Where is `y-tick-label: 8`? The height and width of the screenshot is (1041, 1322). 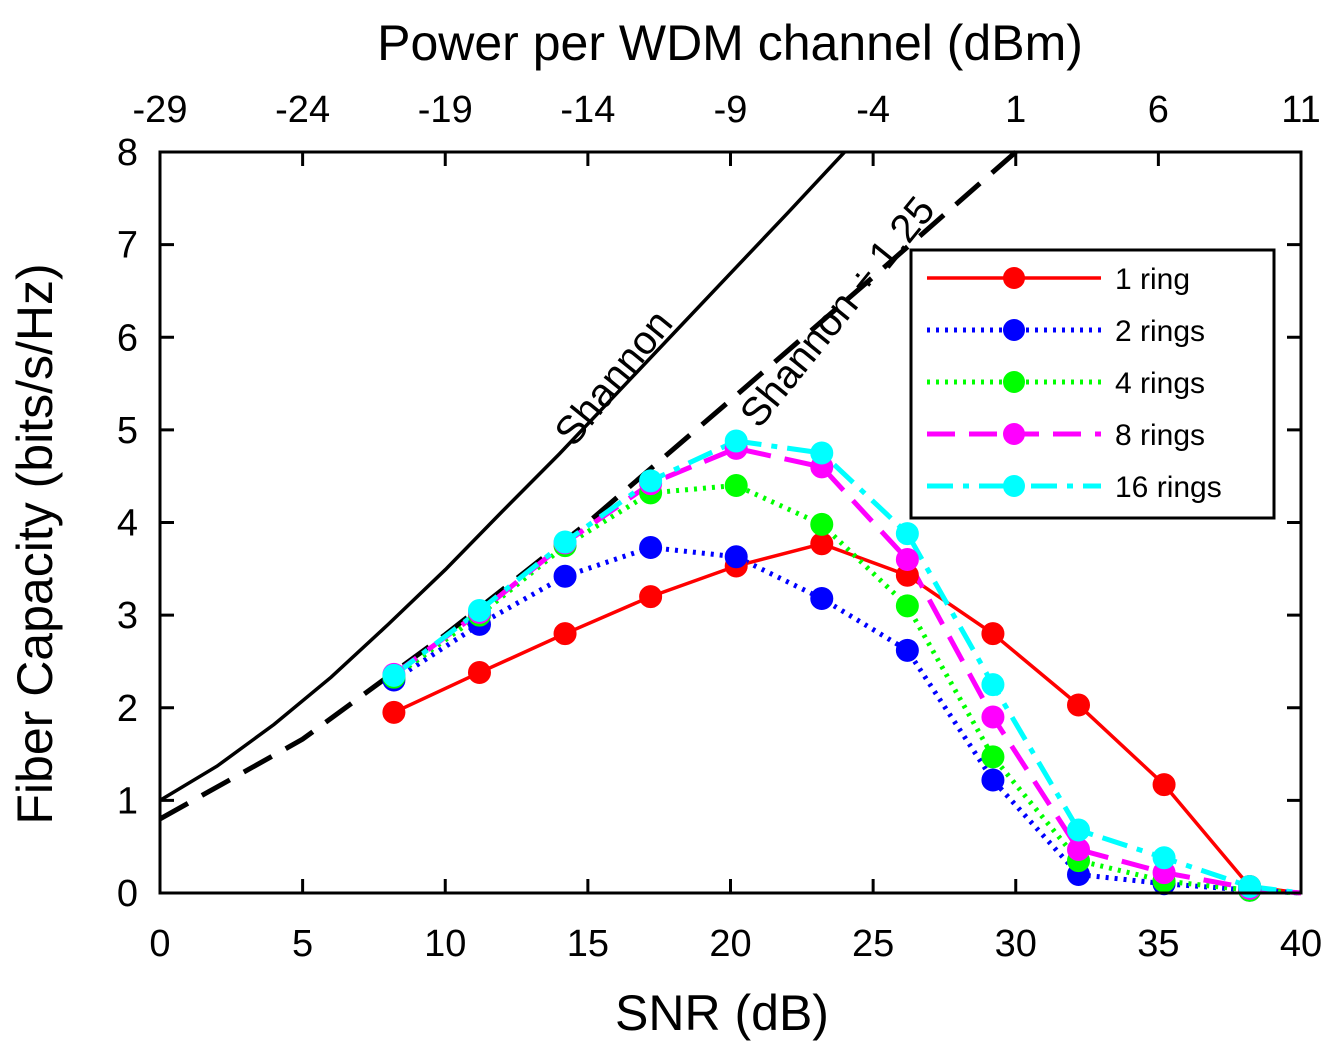
y-tick-label: 8 is located at coordinates (127, 153).